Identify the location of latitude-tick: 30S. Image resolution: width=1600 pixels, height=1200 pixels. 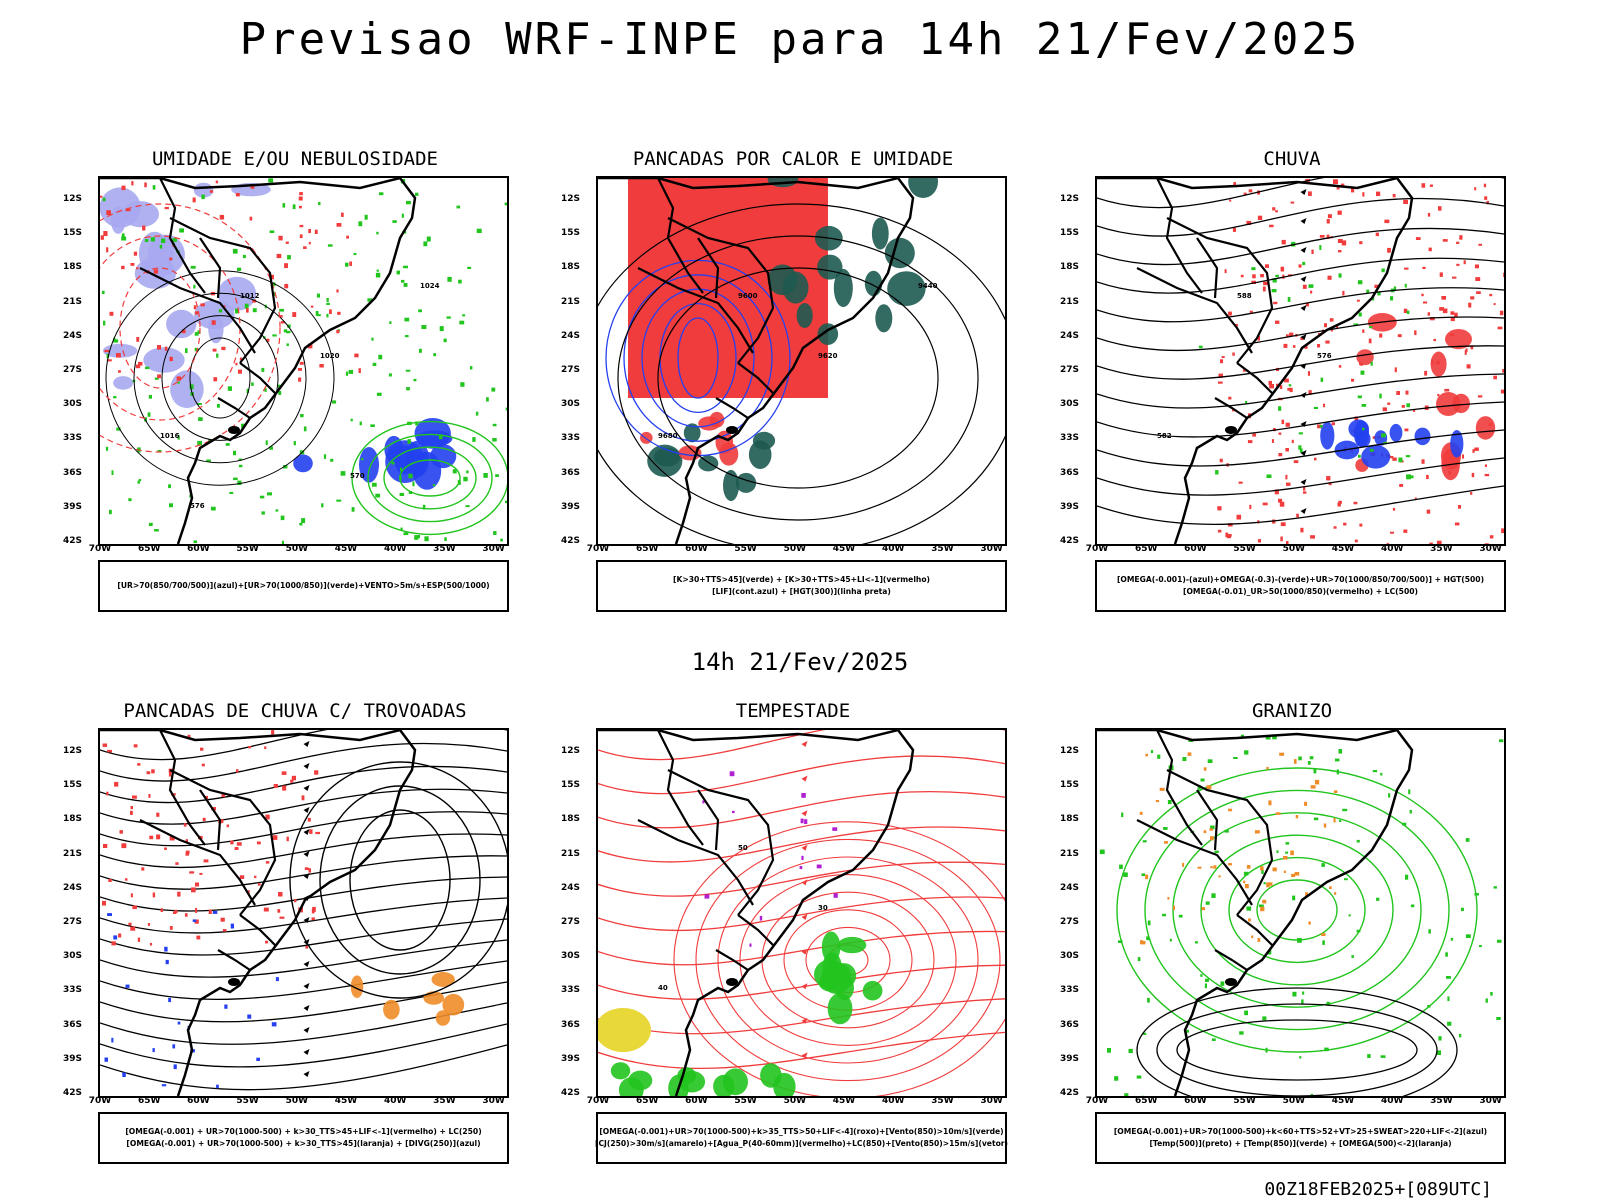
(1070, 956).